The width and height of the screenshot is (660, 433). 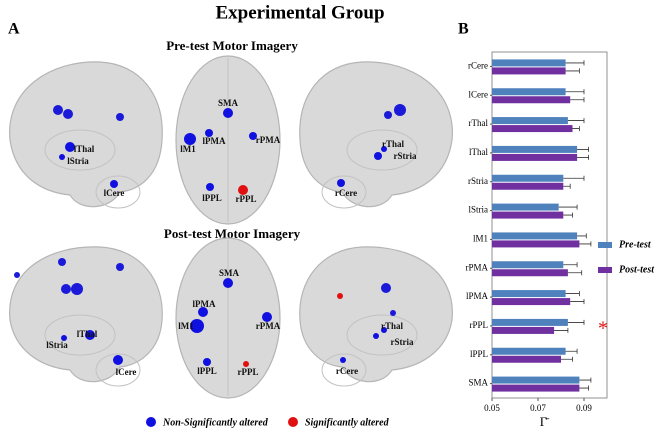 What do you see at coordinates (14, 29) in the screenshot?
I see `panel-label: A` at bounding box center [14, 29].